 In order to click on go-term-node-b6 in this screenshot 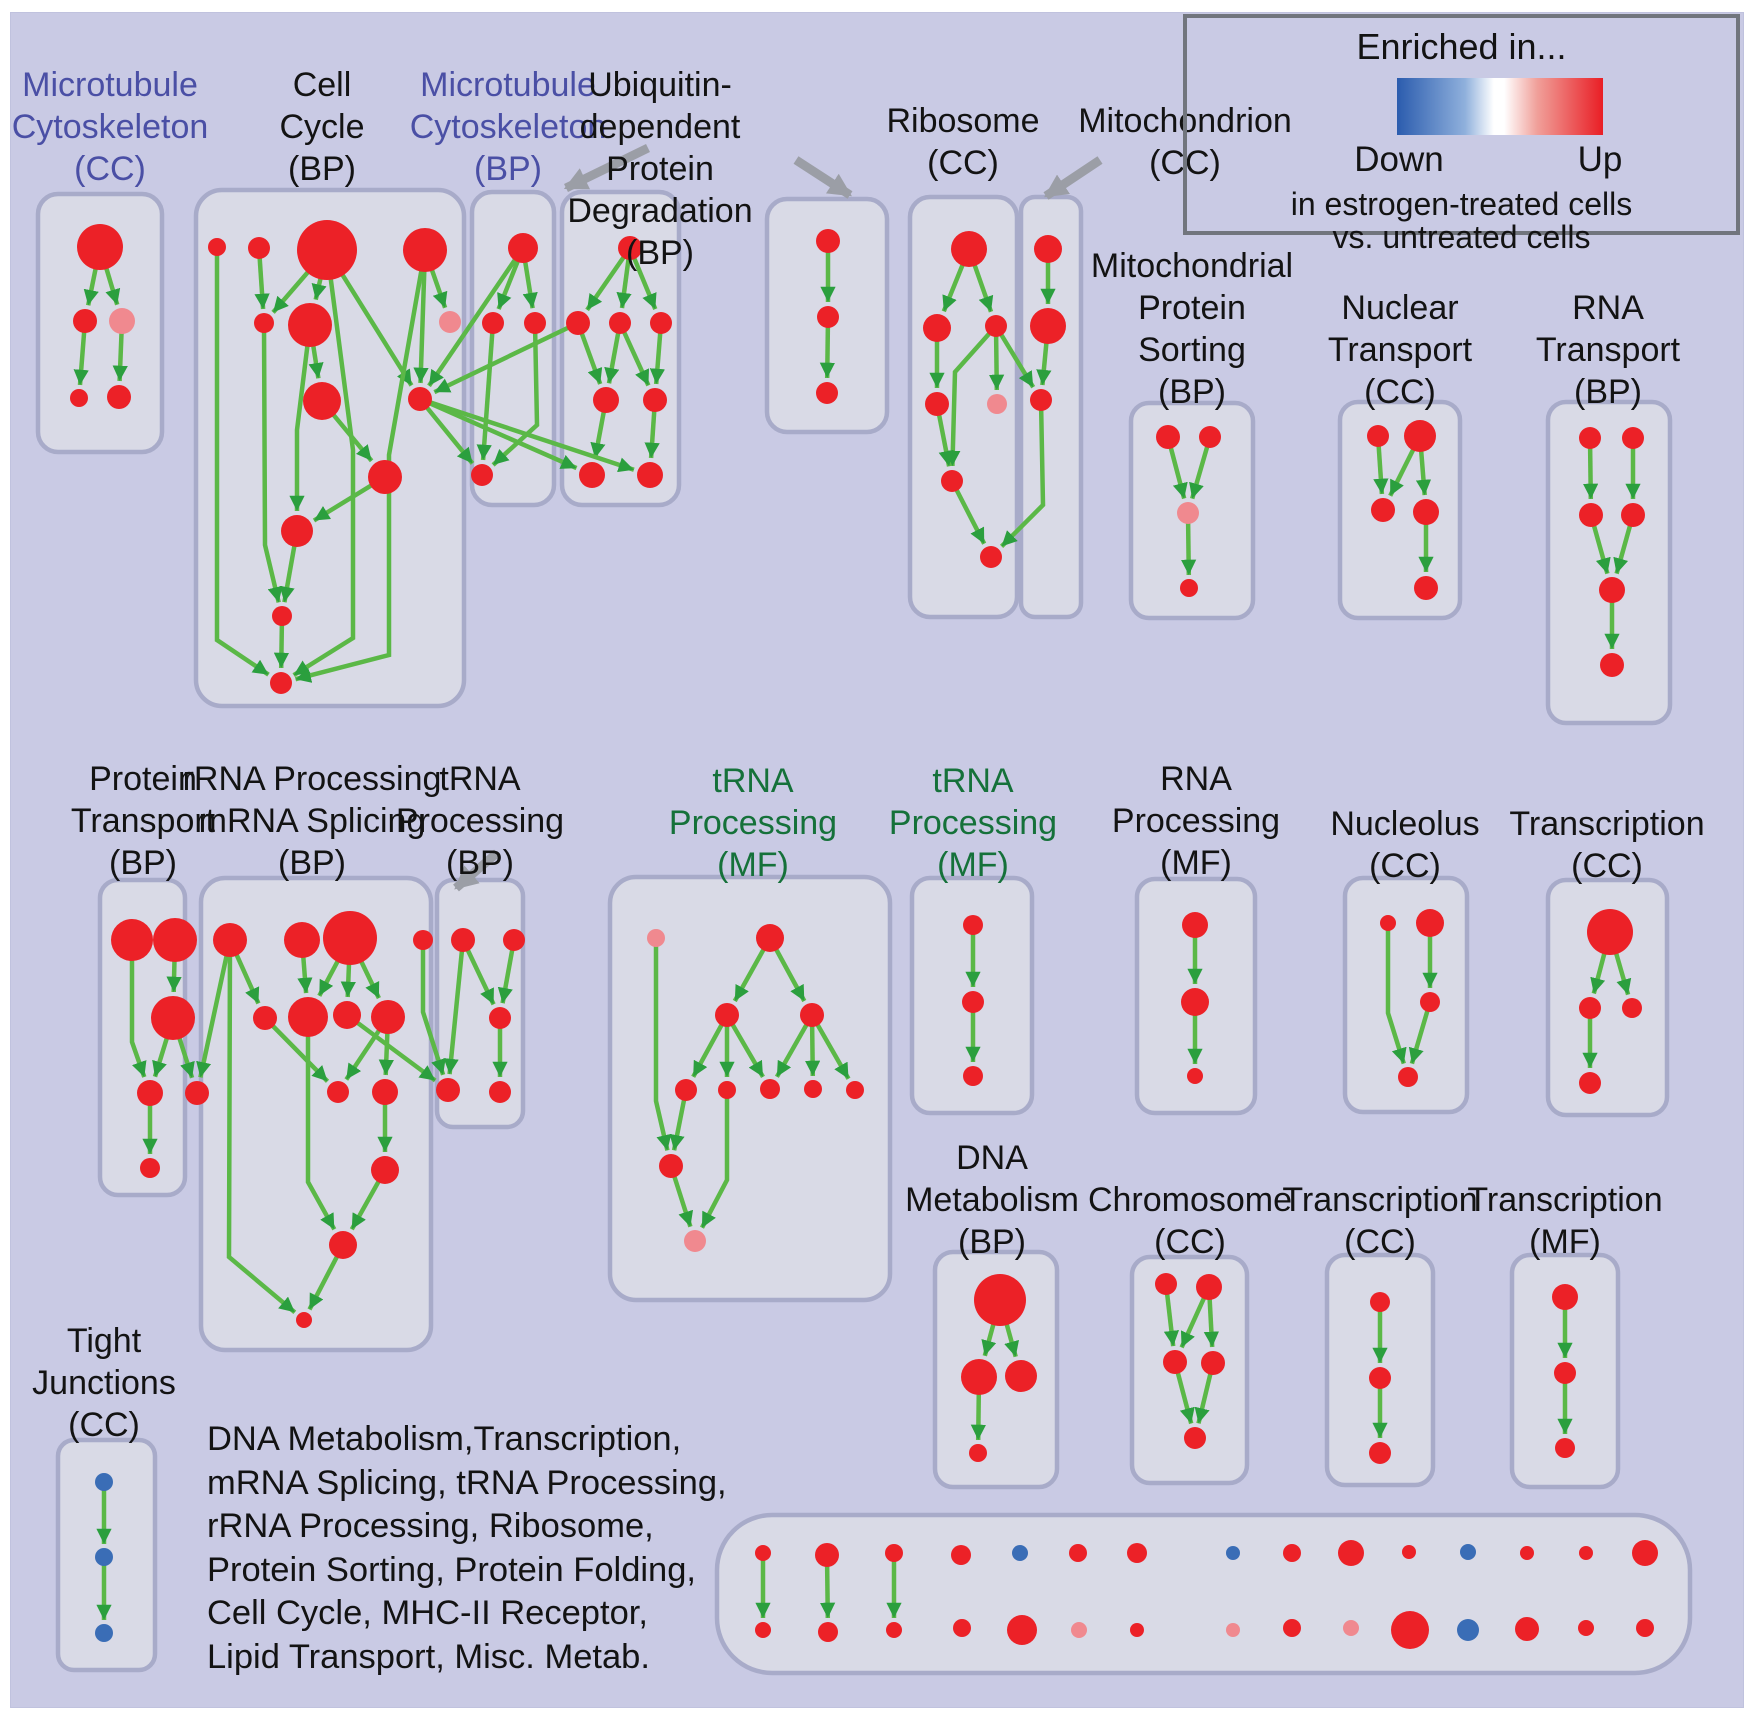, I will do `click(952, 481)`.